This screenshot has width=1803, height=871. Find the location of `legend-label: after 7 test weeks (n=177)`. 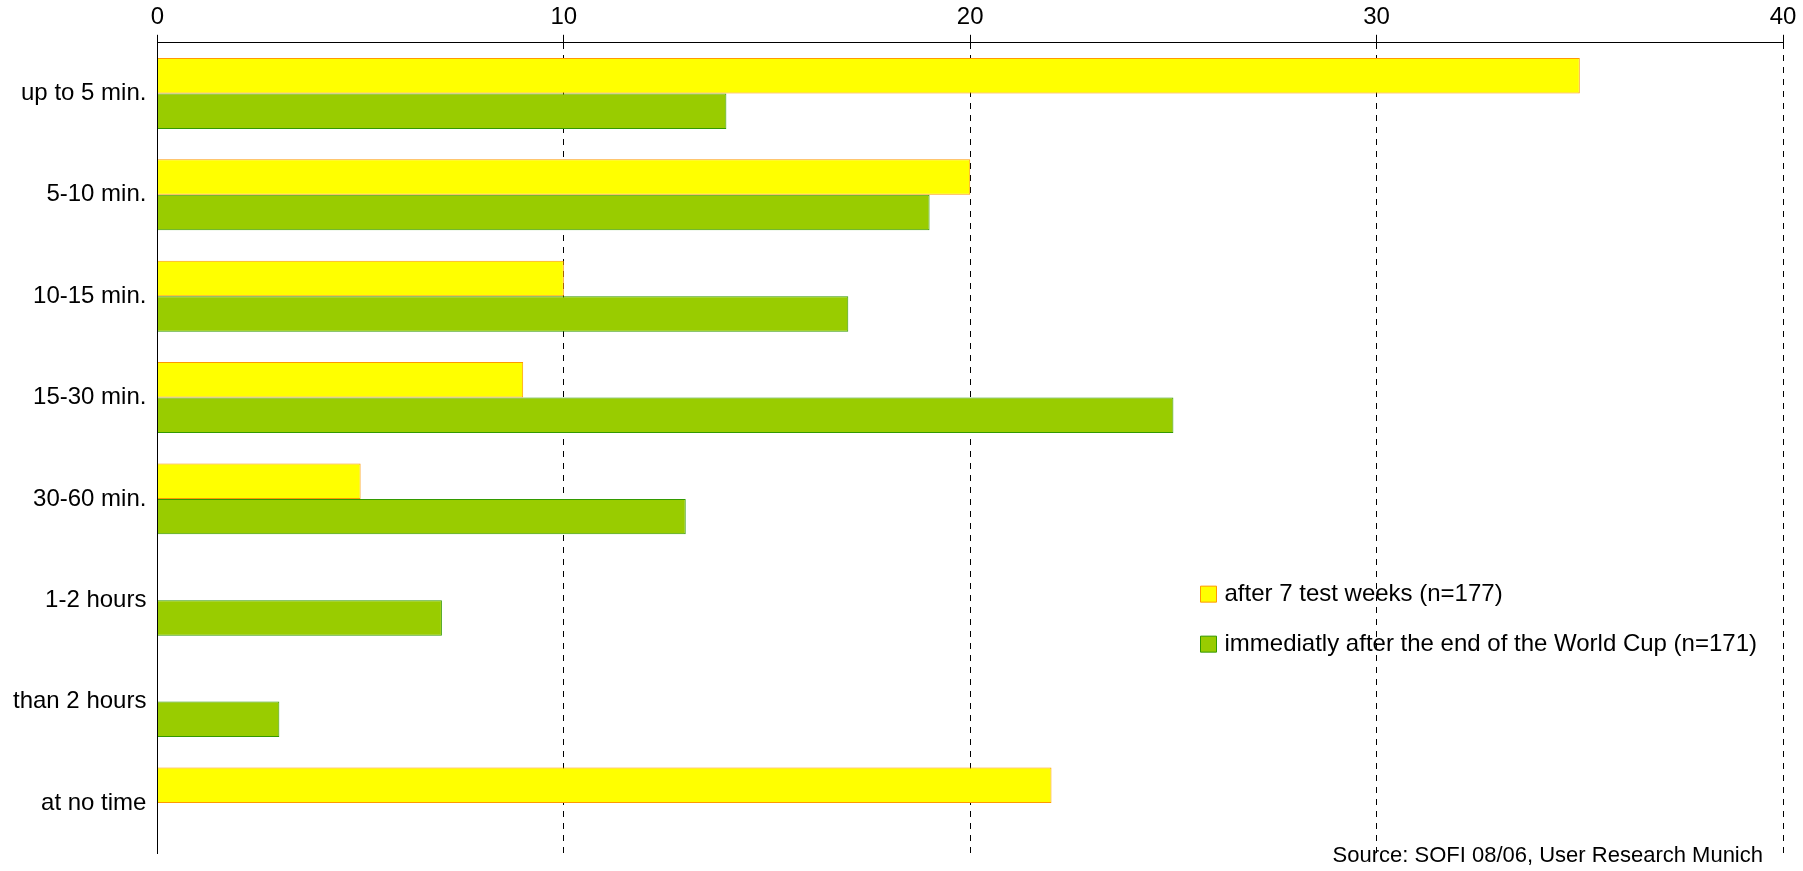

legend-label: after 7 test weeks (n=177) is located at coordinates (1363, 592).